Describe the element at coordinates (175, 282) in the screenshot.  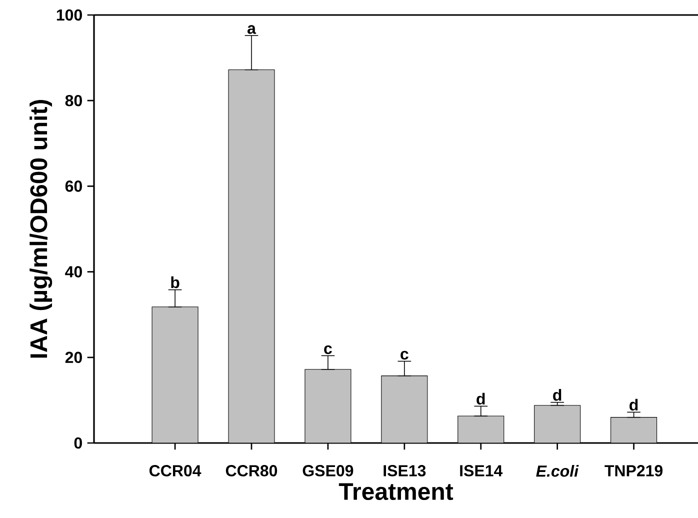
I see `annotation: b` at that location.